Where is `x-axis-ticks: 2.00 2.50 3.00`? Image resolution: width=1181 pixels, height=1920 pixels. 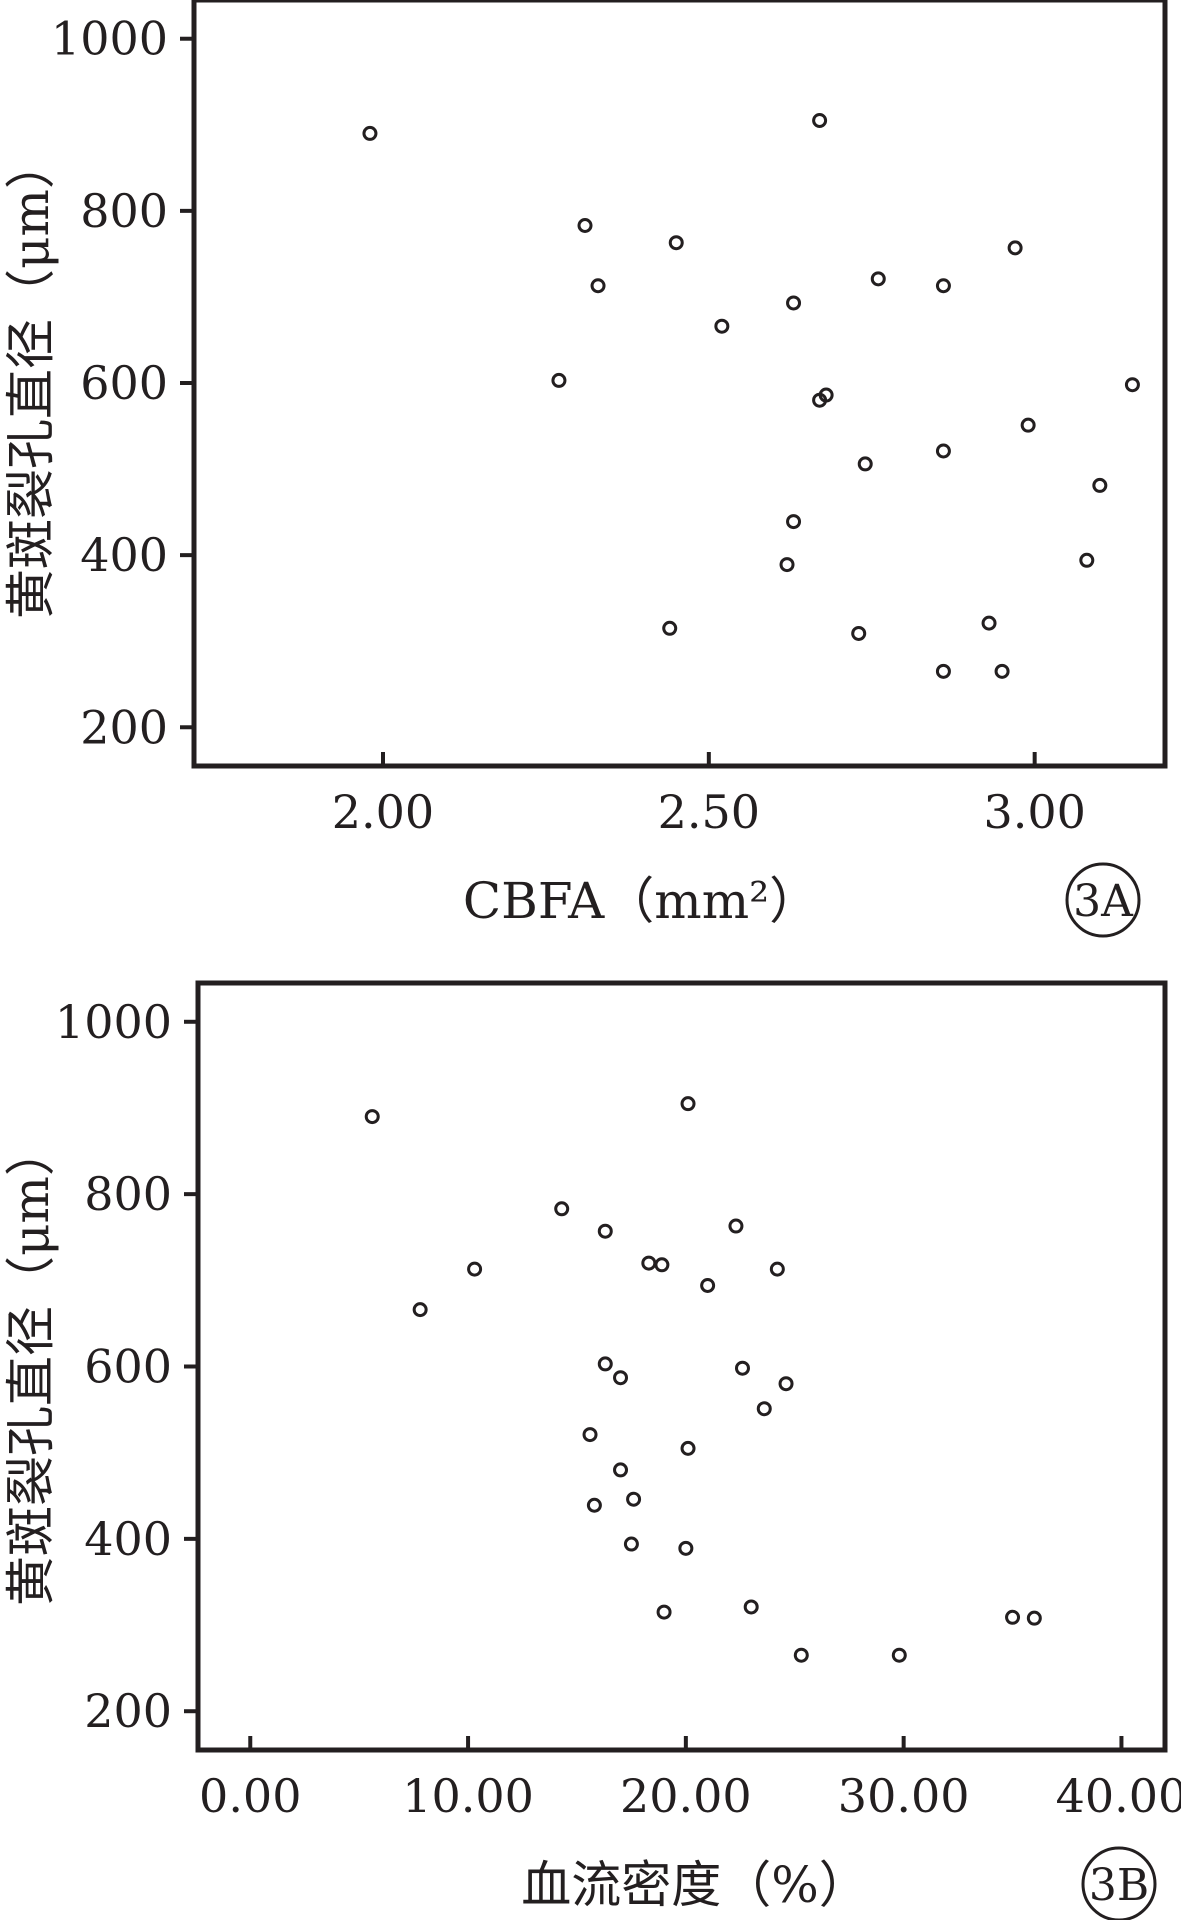 x-axis-ticks: 2.00 2.50 3.00 is located at coordinates (709, 795).